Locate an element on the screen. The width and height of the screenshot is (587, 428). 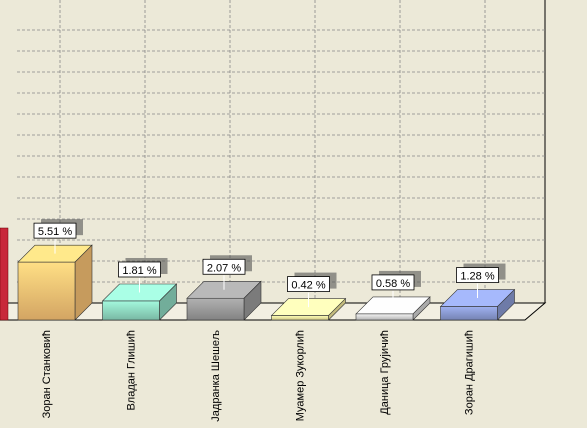
value-label: 1.81 % is located at coordinates (139, 271).